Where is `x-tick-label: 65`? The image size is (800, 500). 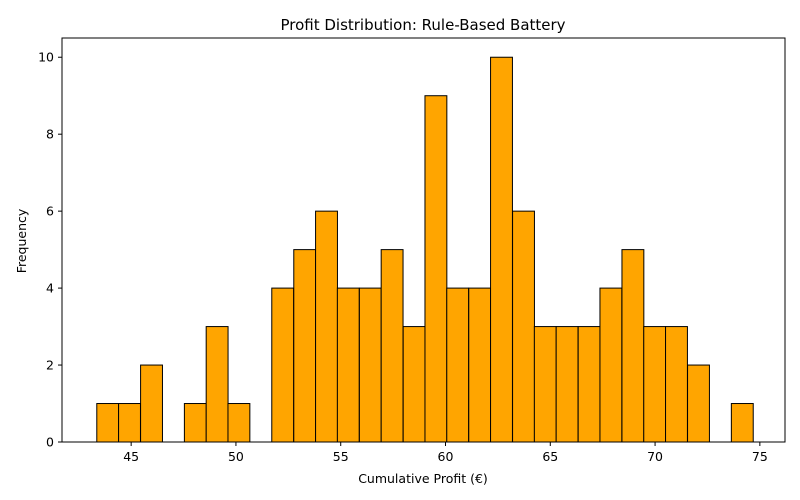 x-tick-label: 65 is located at coordinates (550, 456).